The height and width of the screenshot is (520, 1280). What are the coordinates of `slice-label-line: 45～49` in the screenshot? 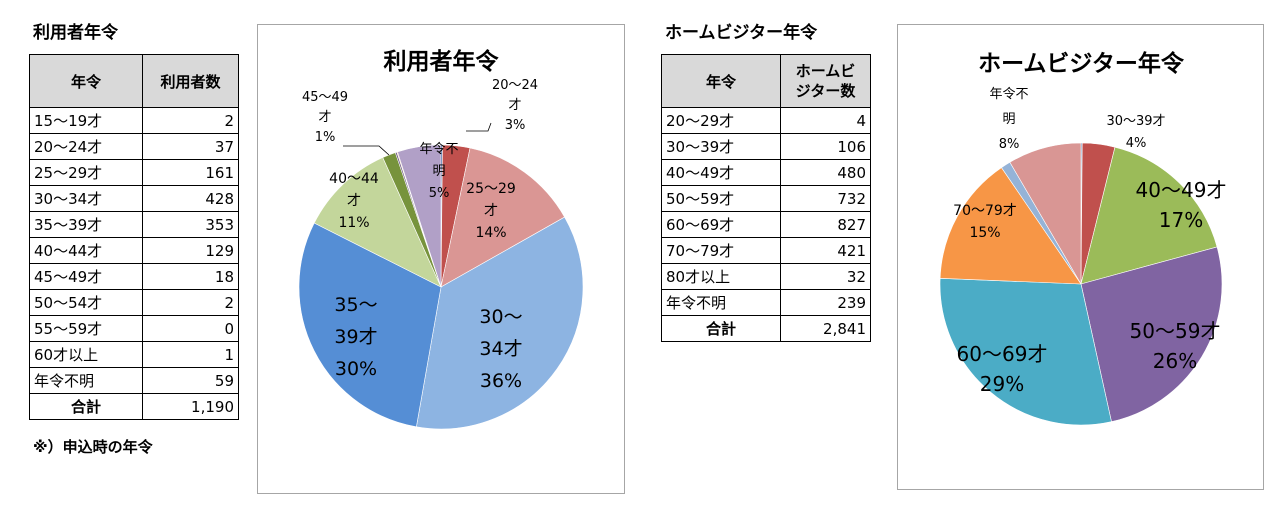 It's located at (325, 97).